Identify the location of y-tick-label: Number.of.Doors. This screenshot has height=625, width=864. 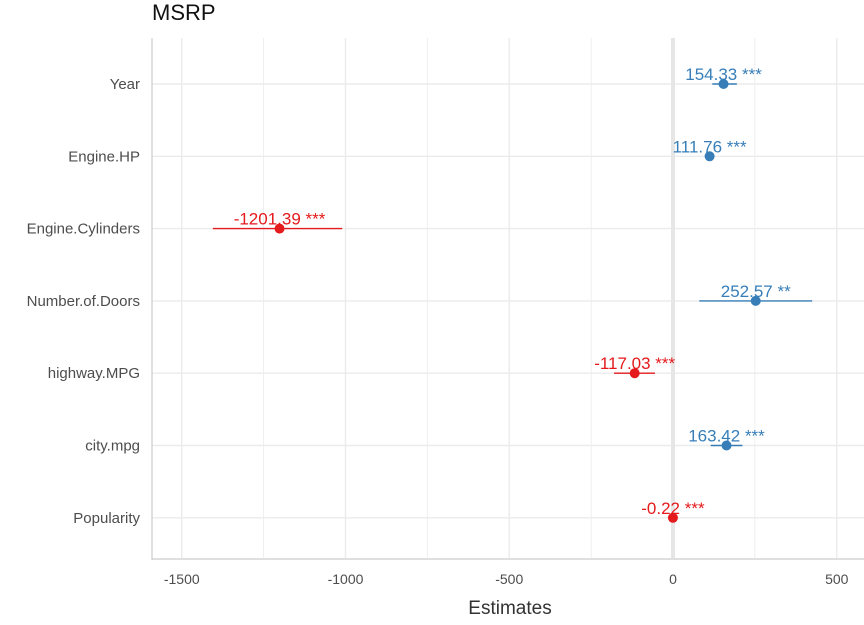
(83, 301).